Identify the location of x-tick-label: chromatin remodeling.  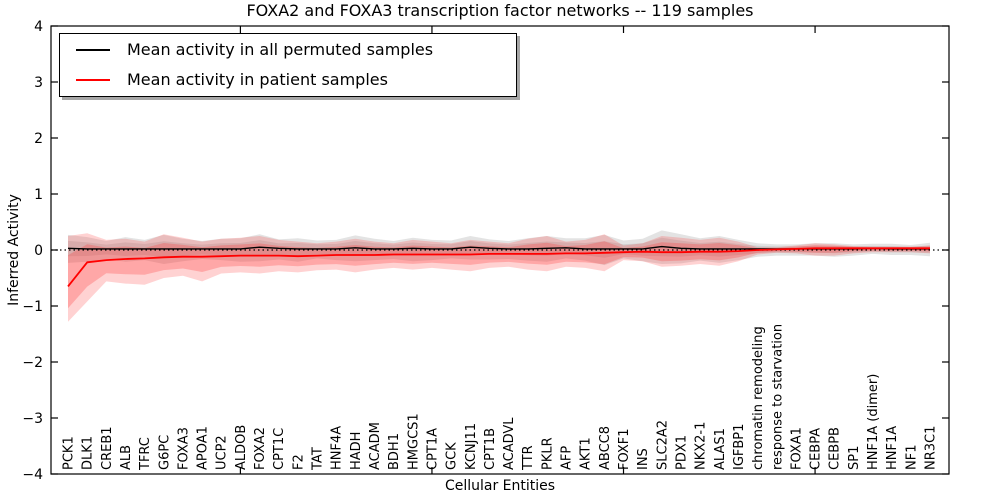
(758, 398).